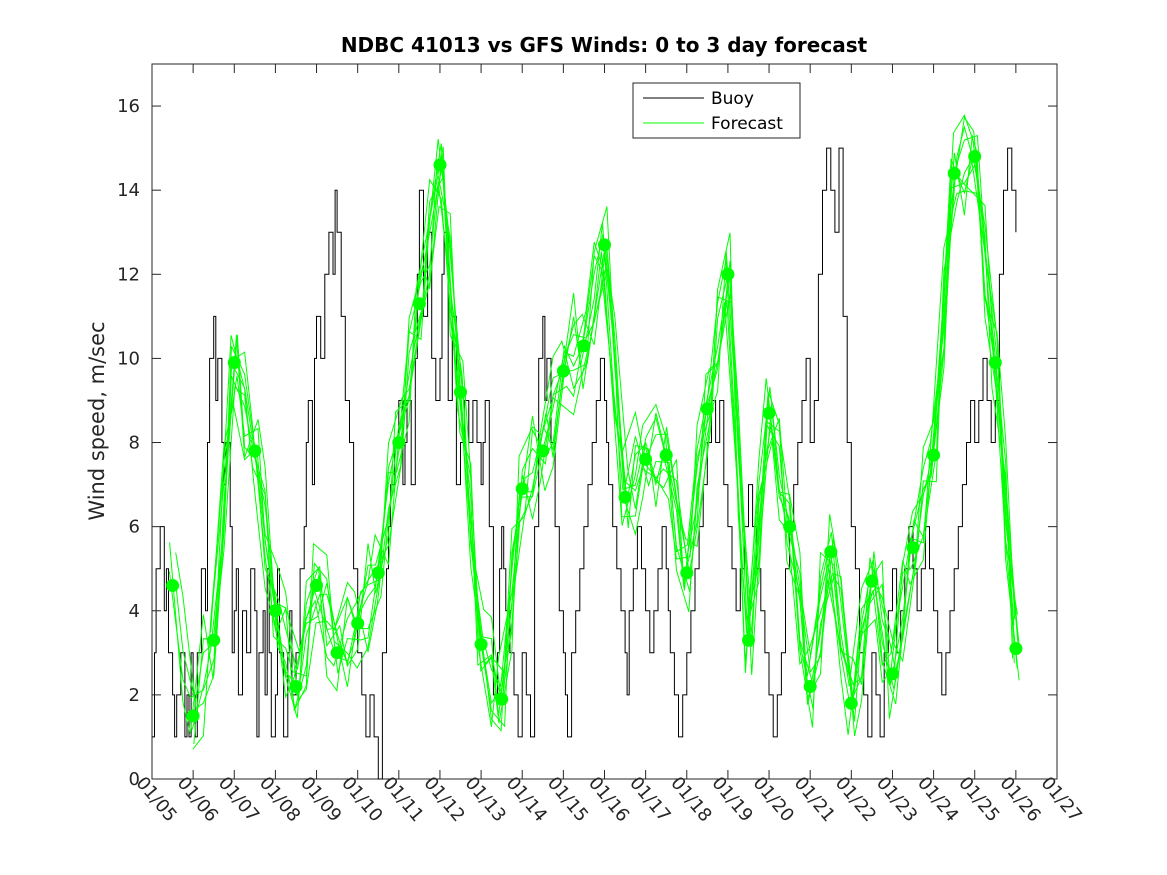  Describe the element at coordinates (1019, 799) in the screenshot. I see `x-tick-label: 01/26` at that location.